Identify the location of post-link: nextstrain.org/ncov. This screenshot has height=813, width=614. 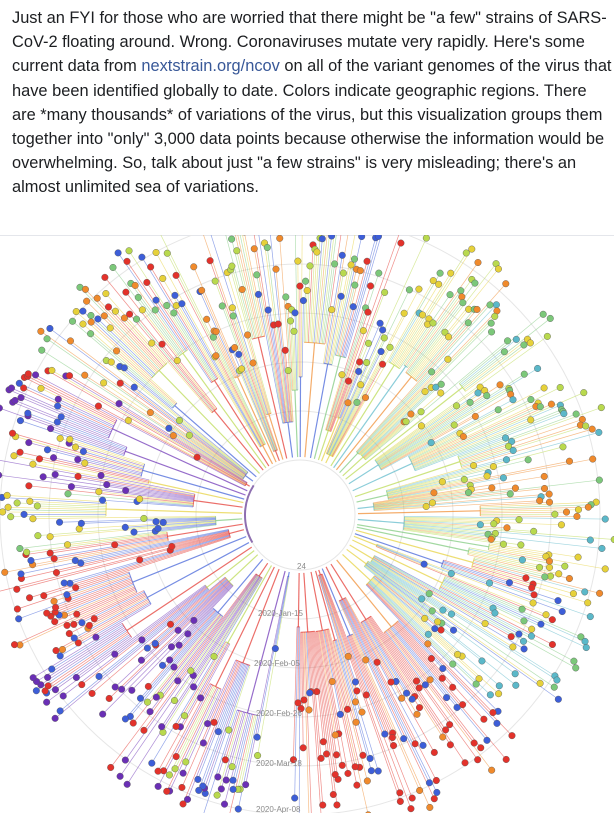
(210, 66).